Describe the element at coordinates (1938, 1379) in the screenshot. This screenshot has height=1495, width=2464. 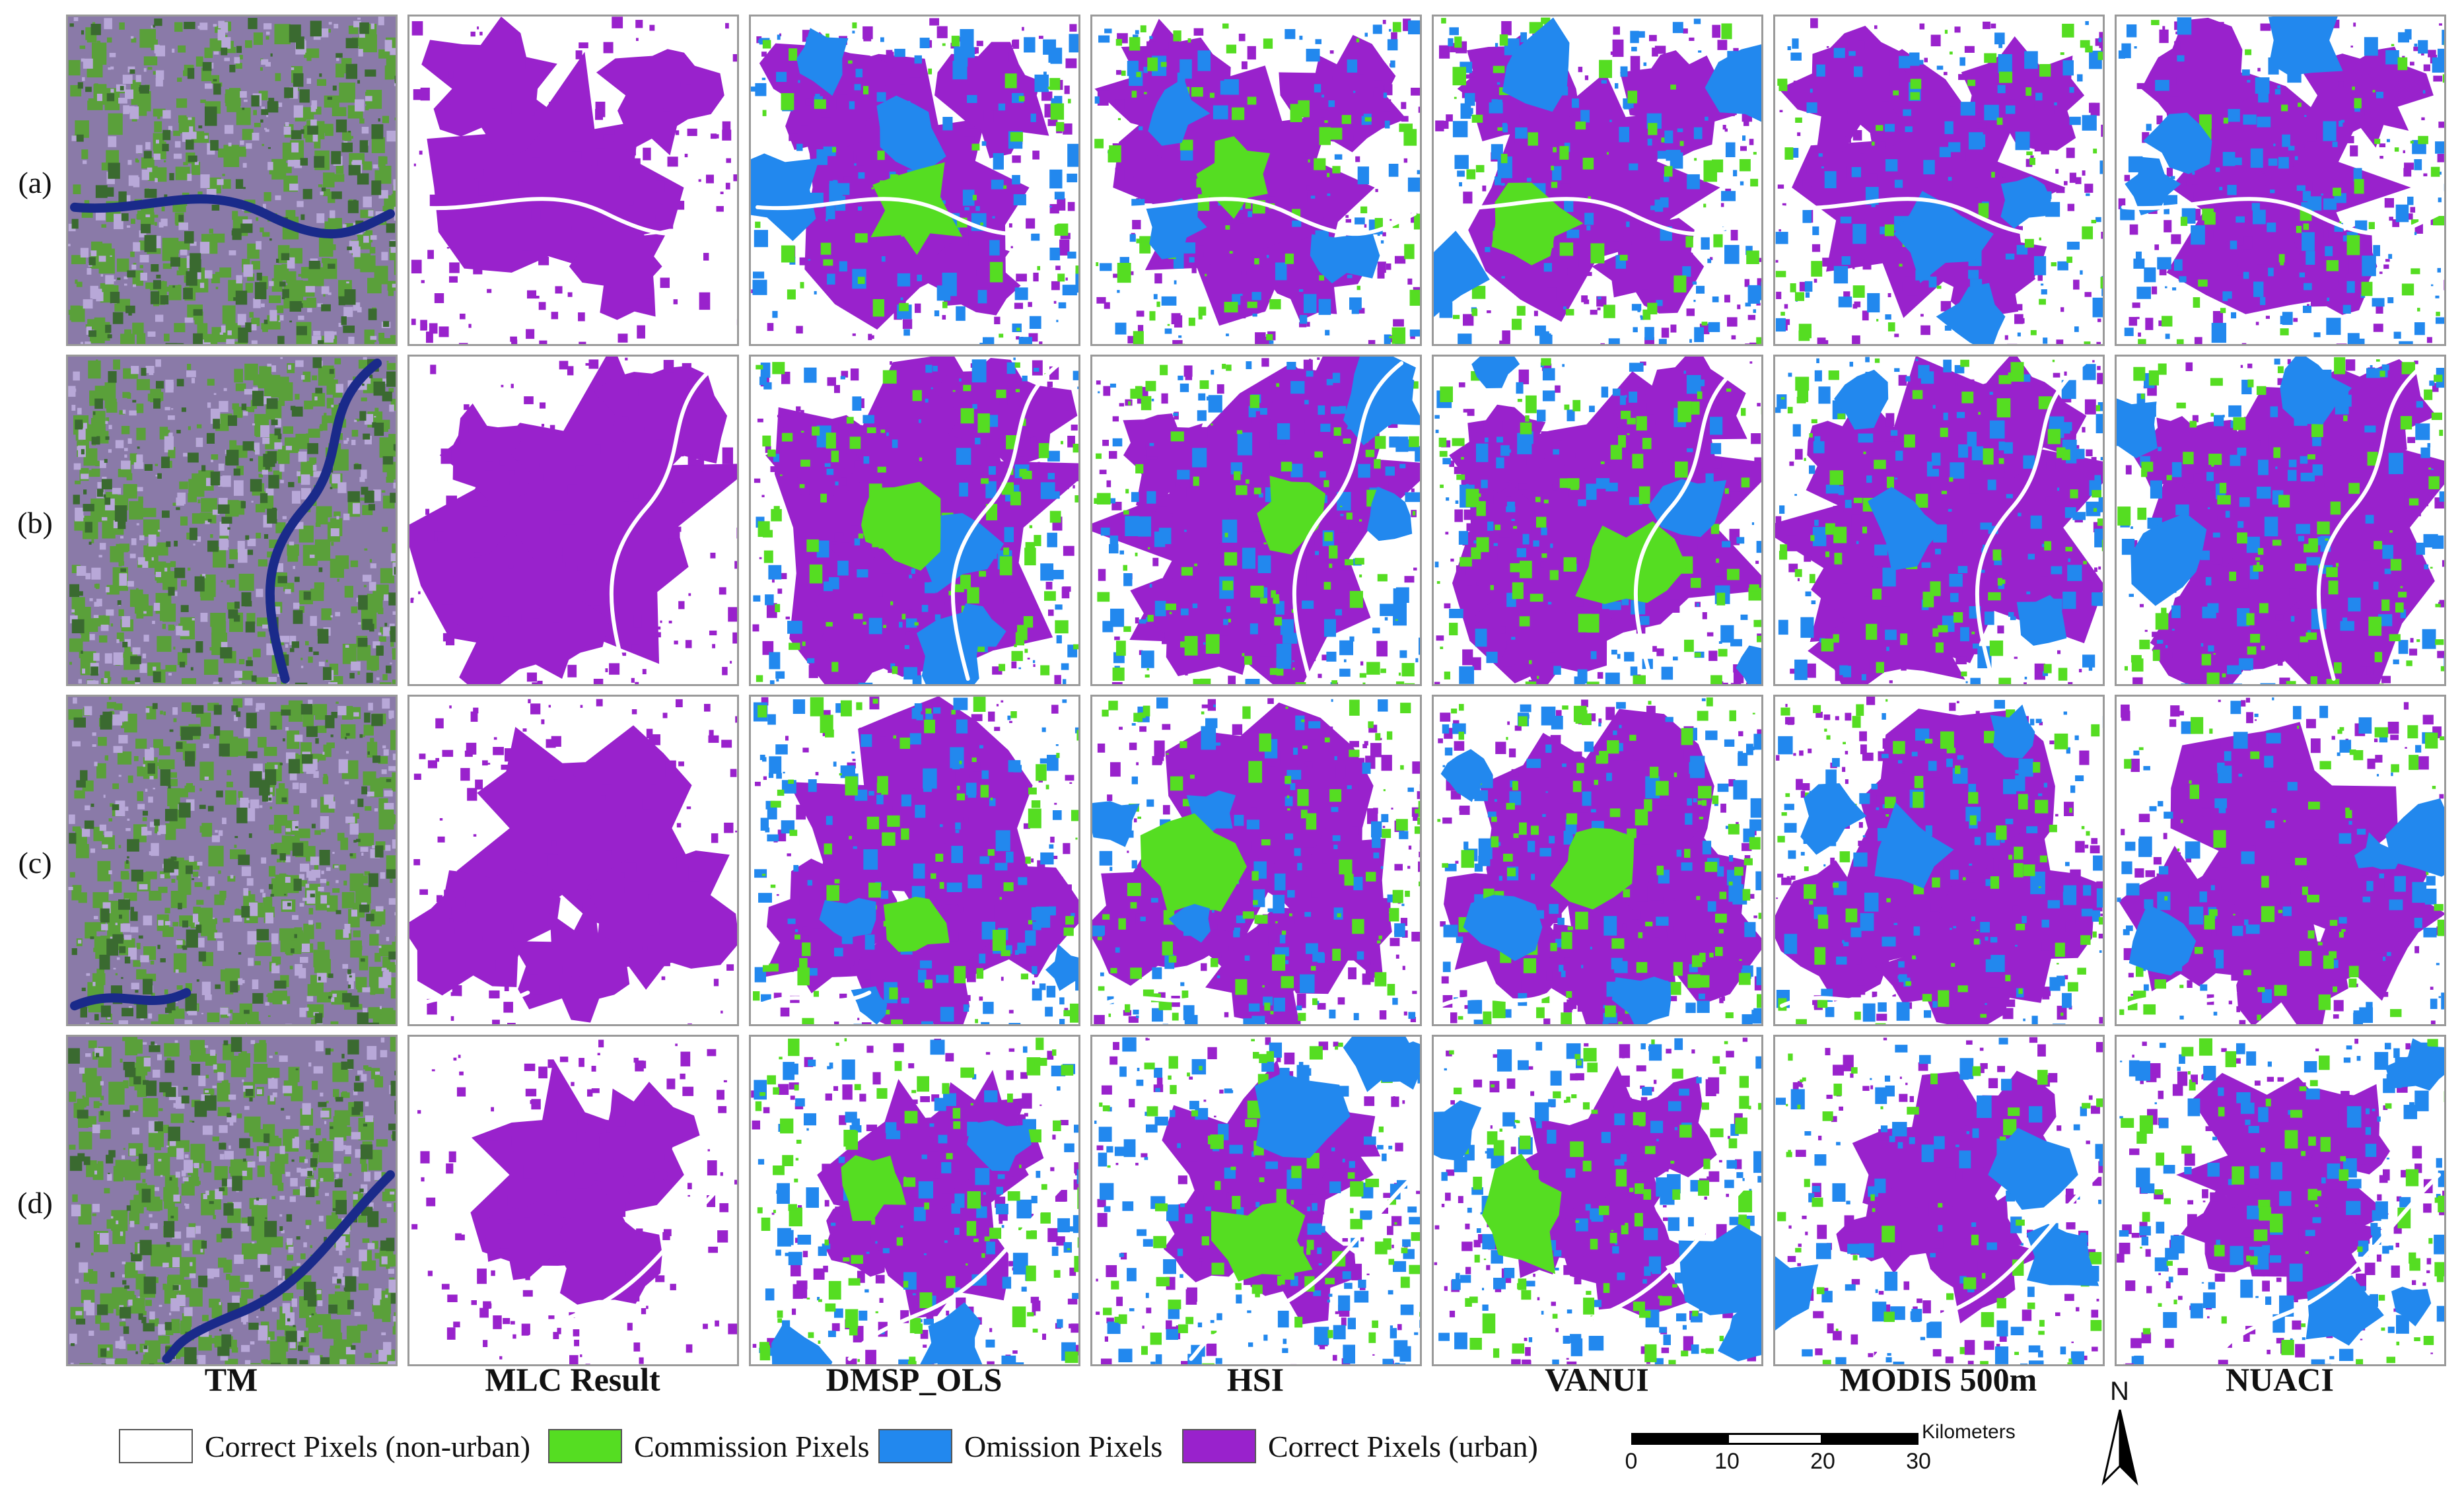
I see `column-label-modis: MODIS 500m` at that location.